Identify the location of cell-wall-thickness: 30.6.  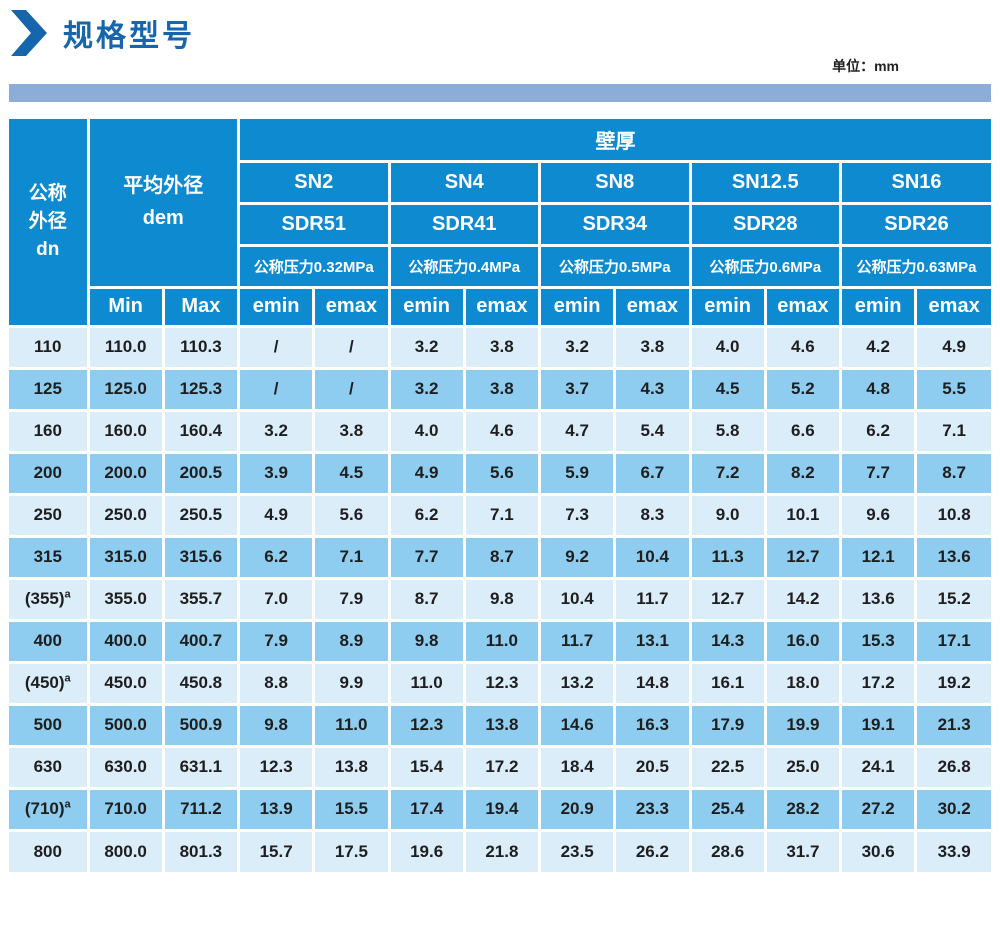
(879, 851).